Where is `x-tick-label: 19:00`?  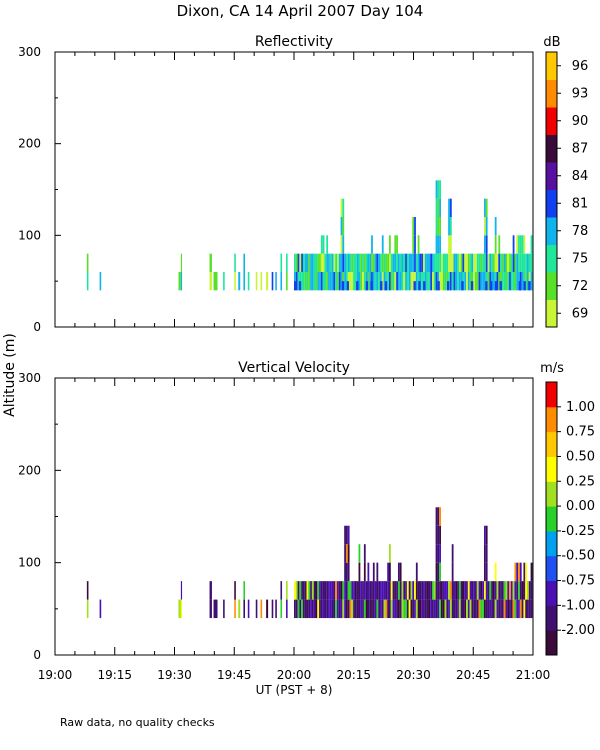
x-tick-label: 19:00 is located at coordinates (55, 675).